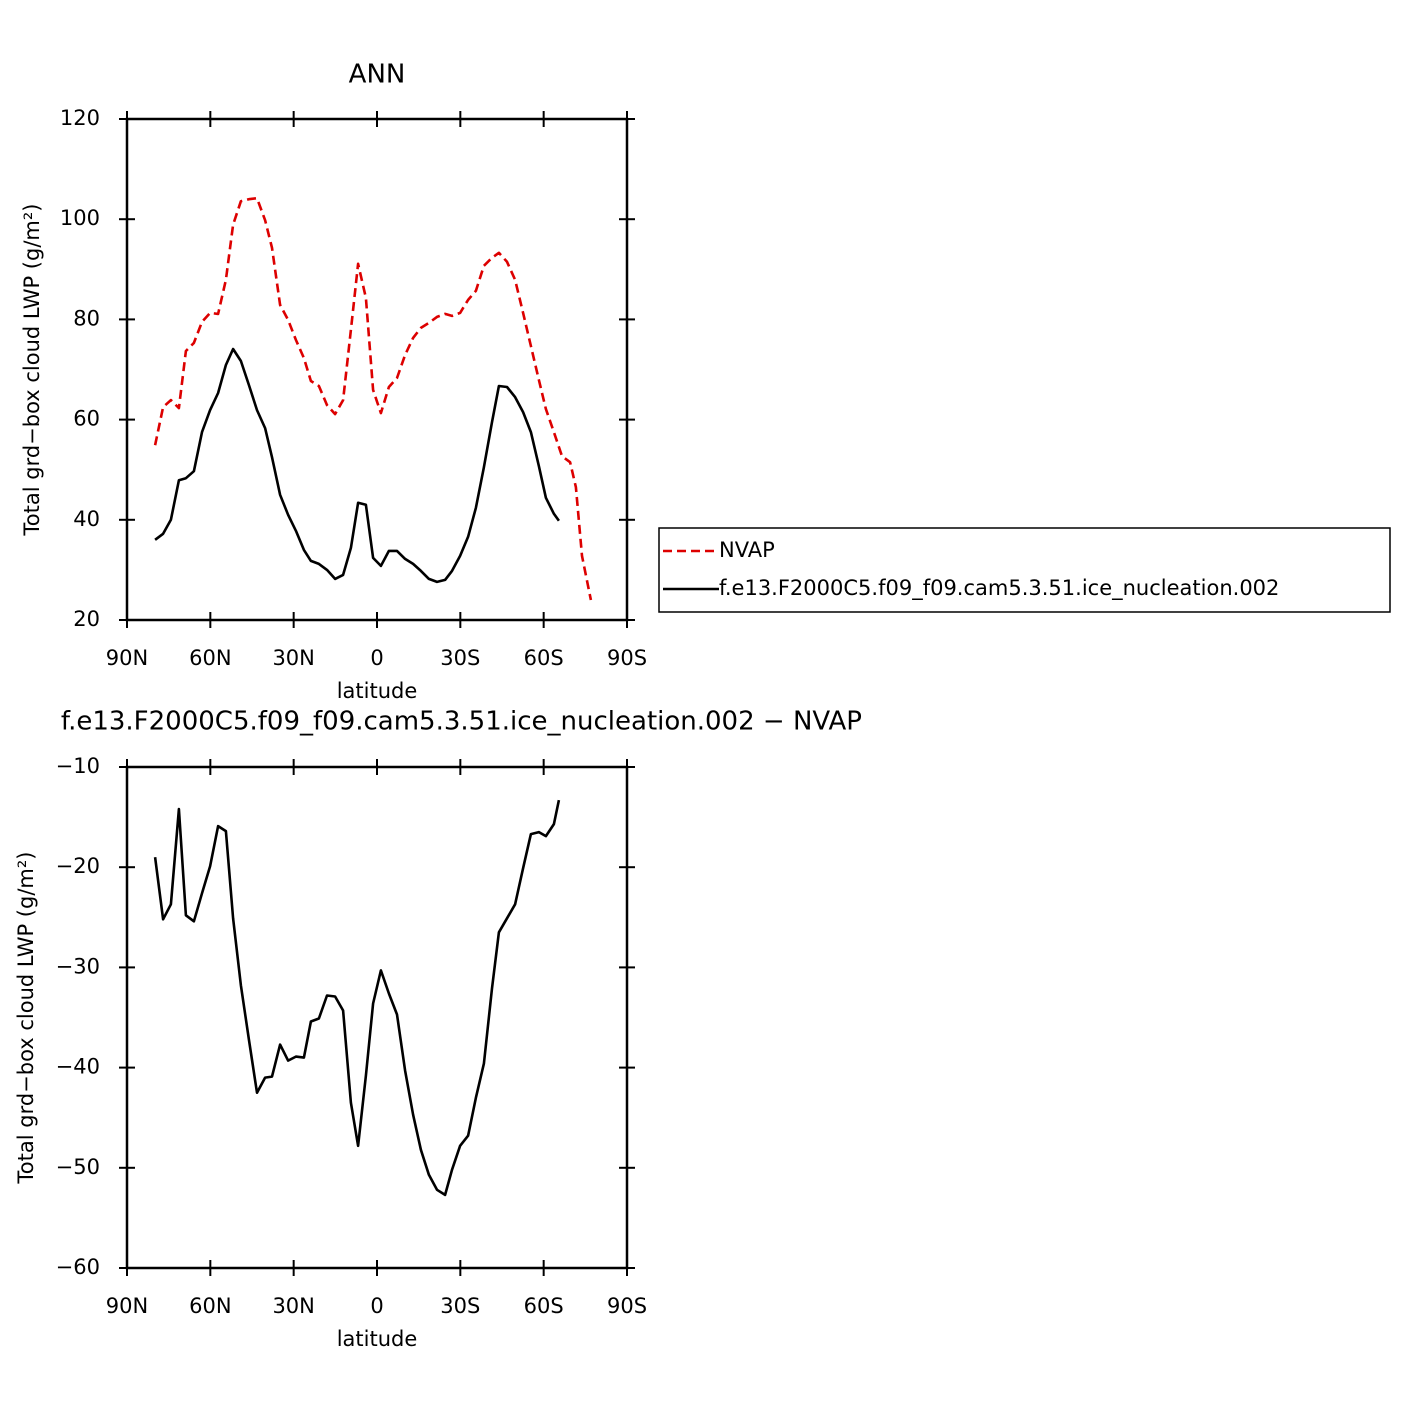  I want to click on legend-box, so click(1024, 570).